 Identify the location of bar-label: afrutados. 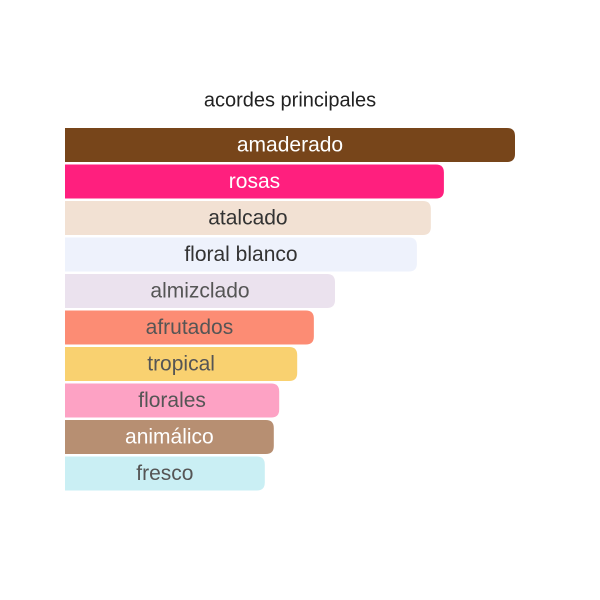
(190, 327).